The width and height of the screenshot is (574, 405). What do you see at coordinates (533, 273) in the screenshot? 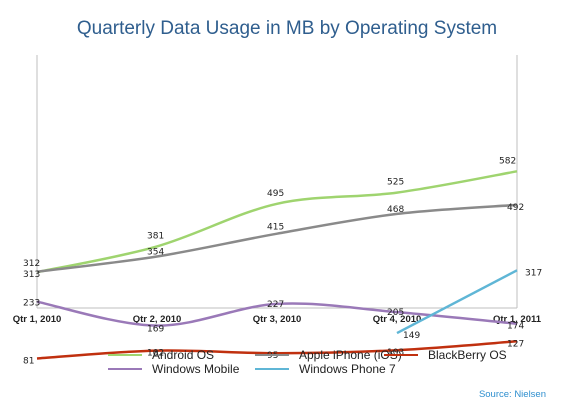
I see `data-label-windows-phone-7-5: 317` at bounding box center [533, 273].